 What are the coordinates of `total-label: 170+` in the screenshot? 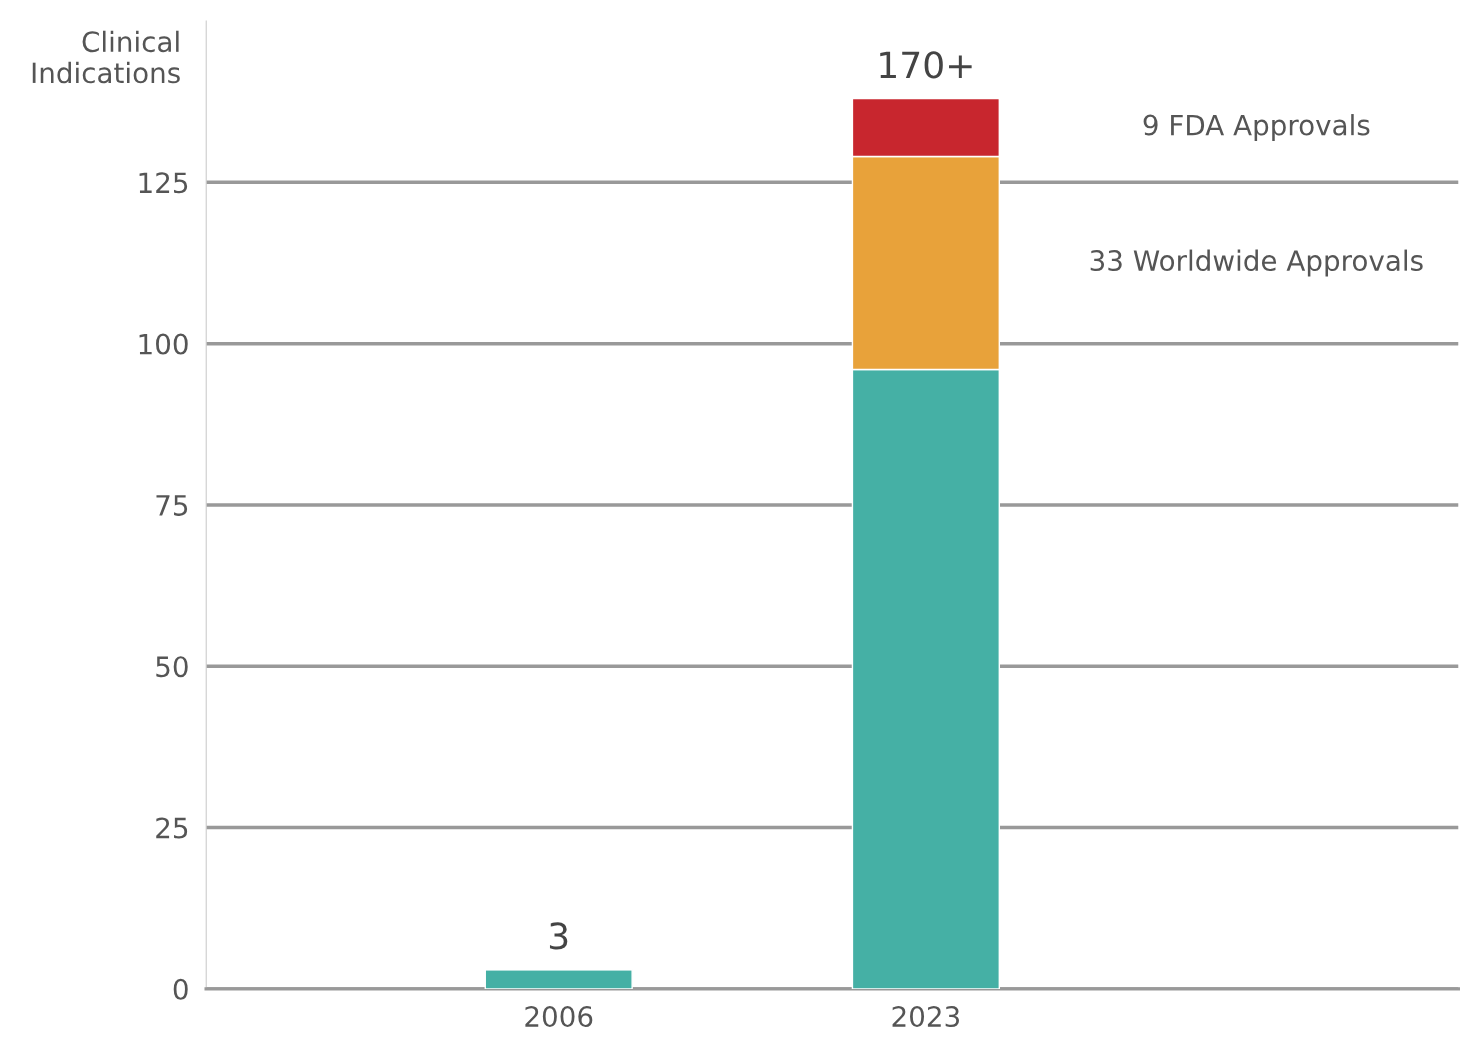 It's located at (926, 65).